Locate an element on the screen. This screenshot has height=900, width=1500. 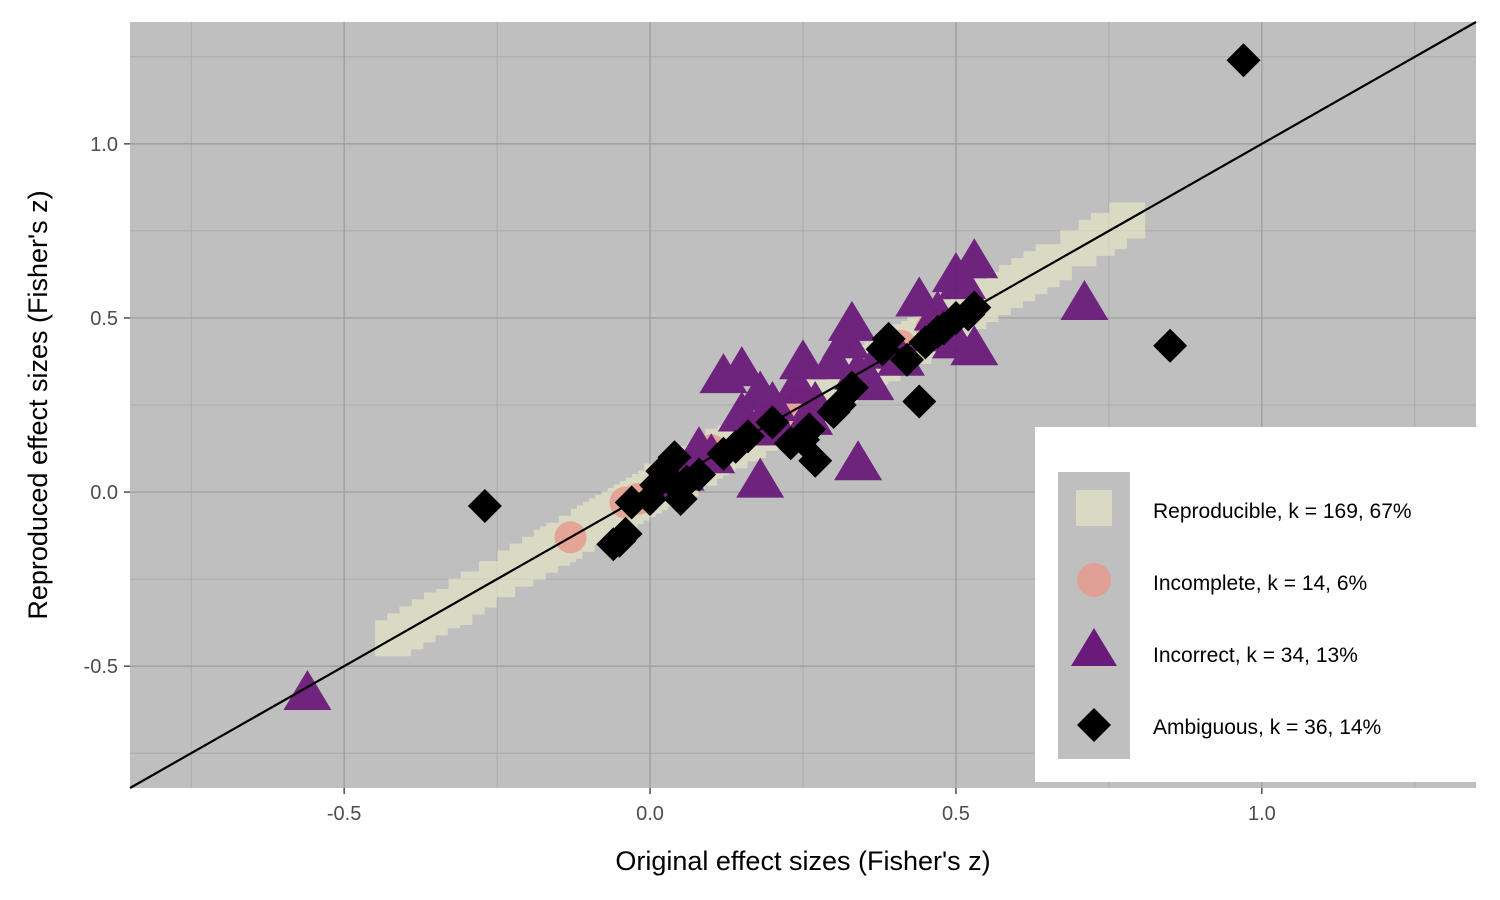
y-axis-title: Reproduced effect sizes (Fisher's z) is located at coordinates (38, 404).